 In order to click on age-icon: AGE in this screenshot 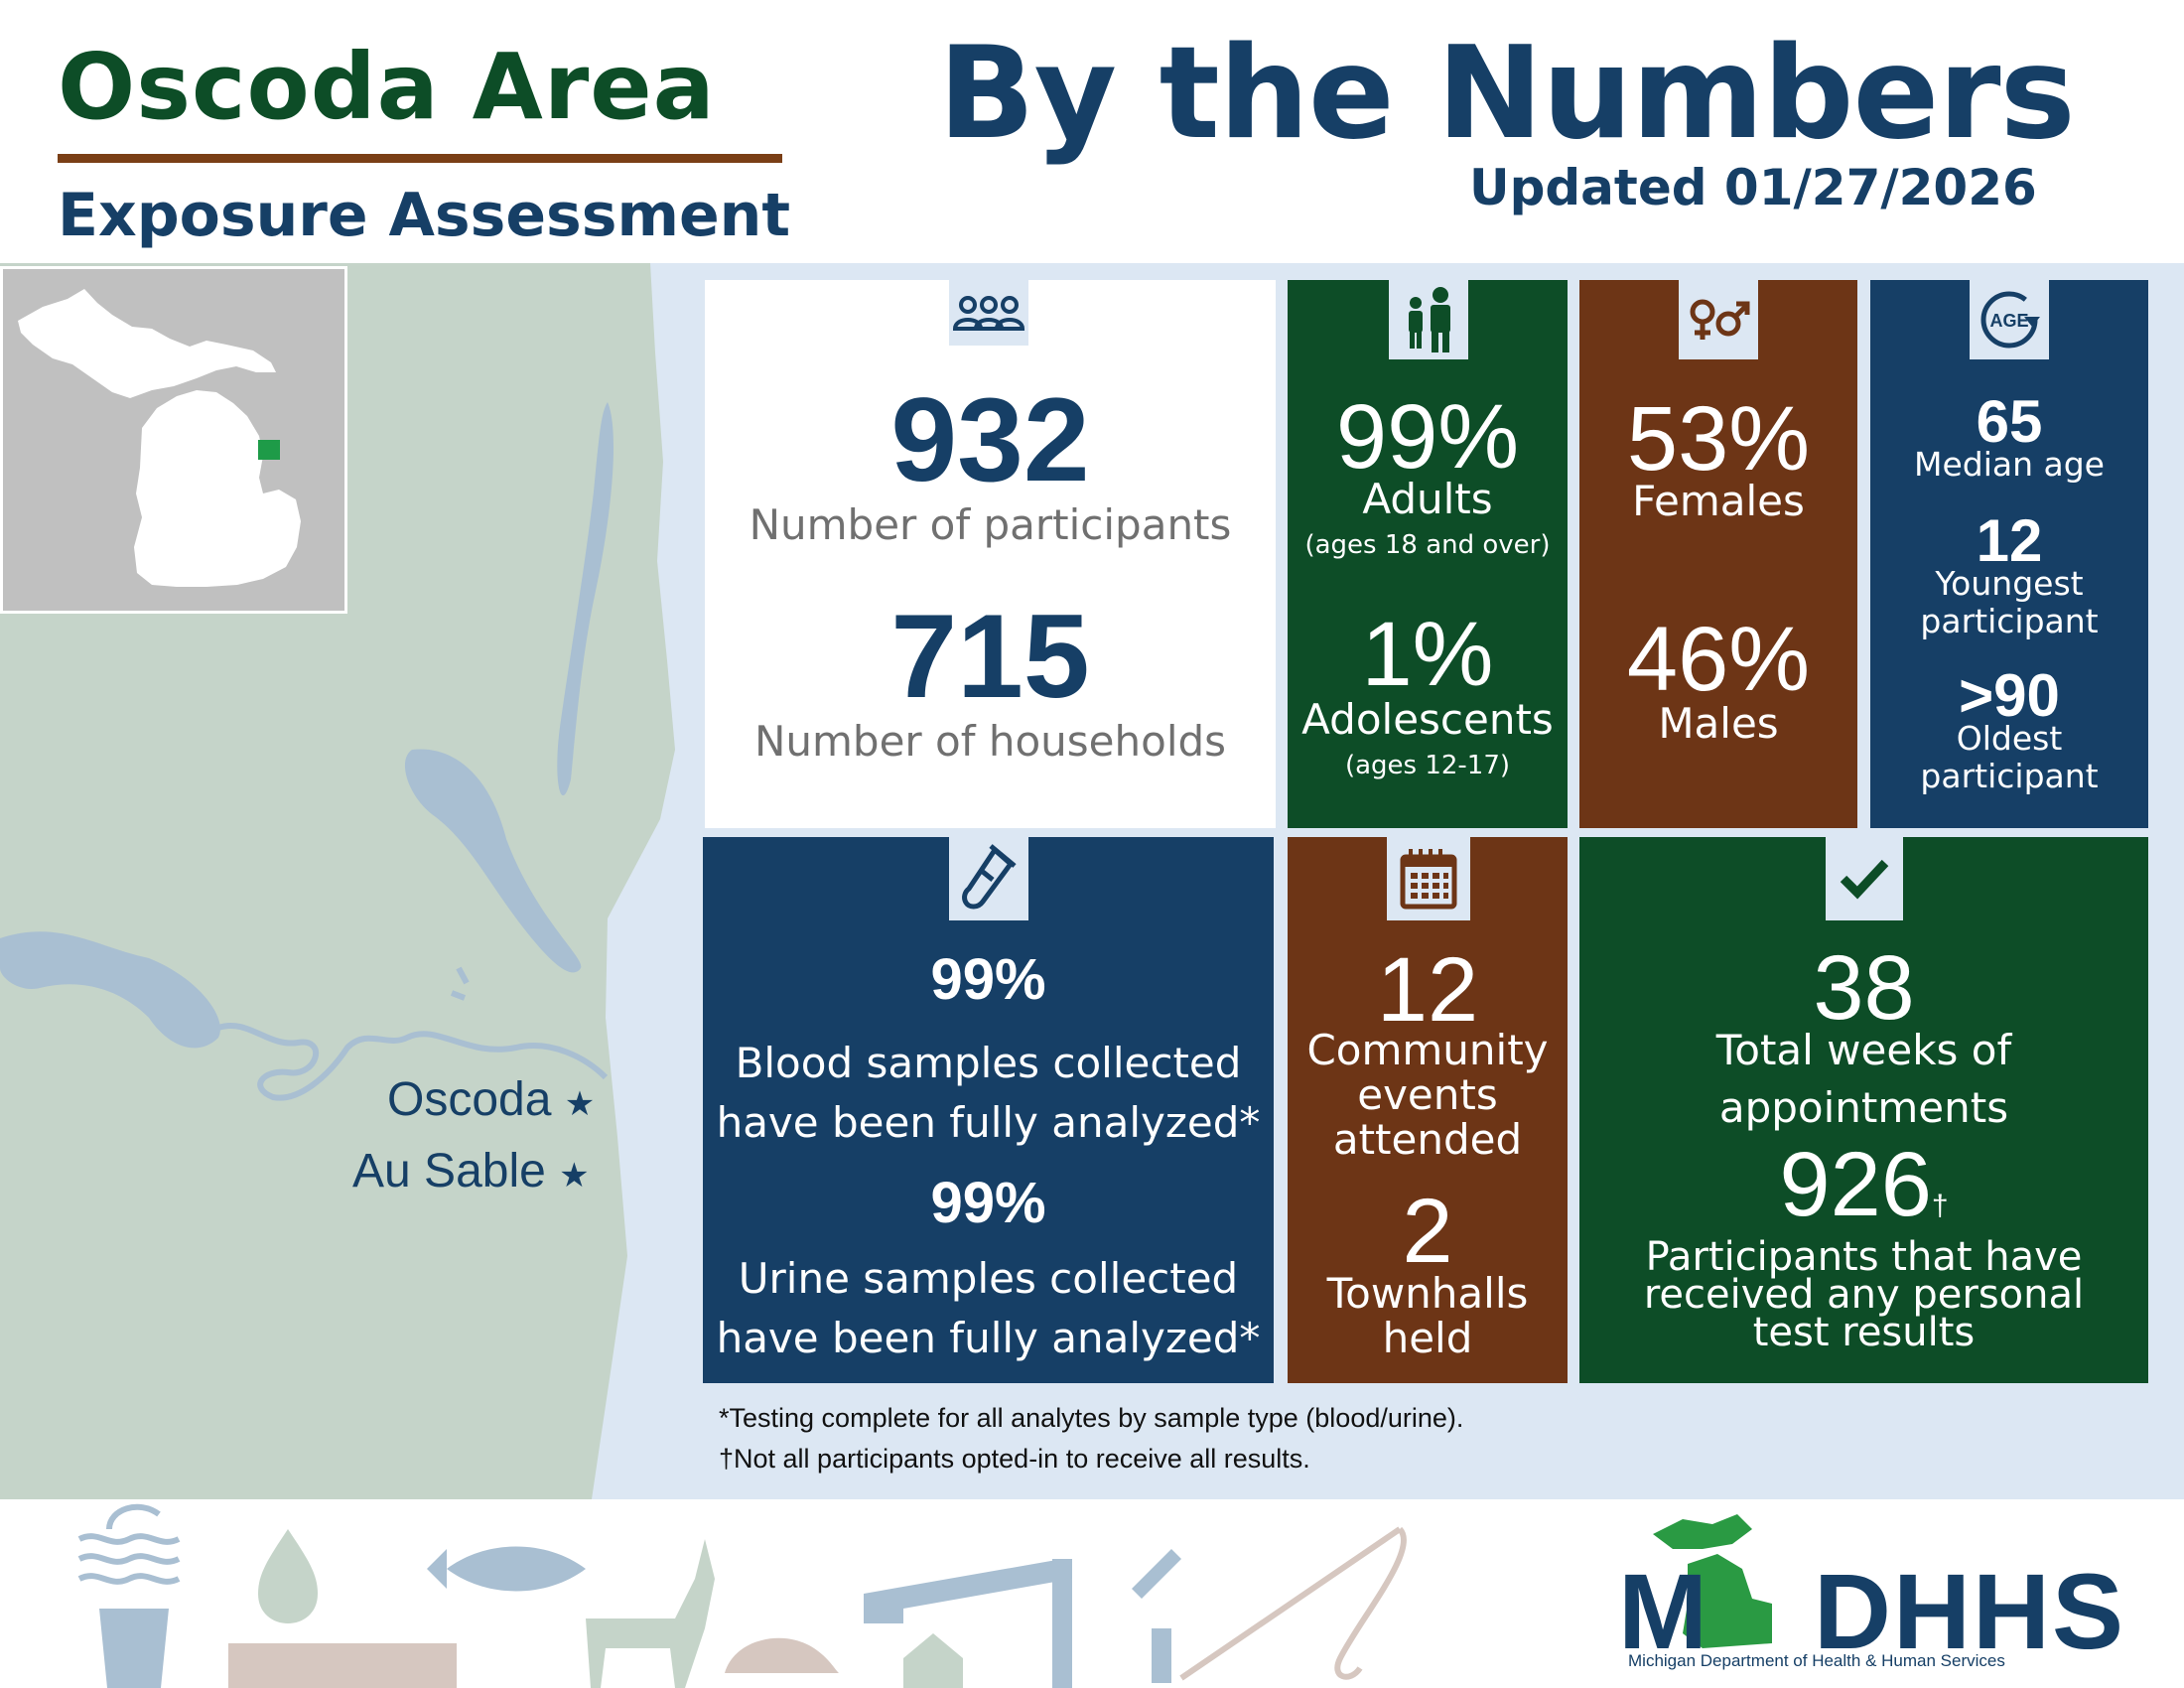, I will do `click(2009, 319)`.